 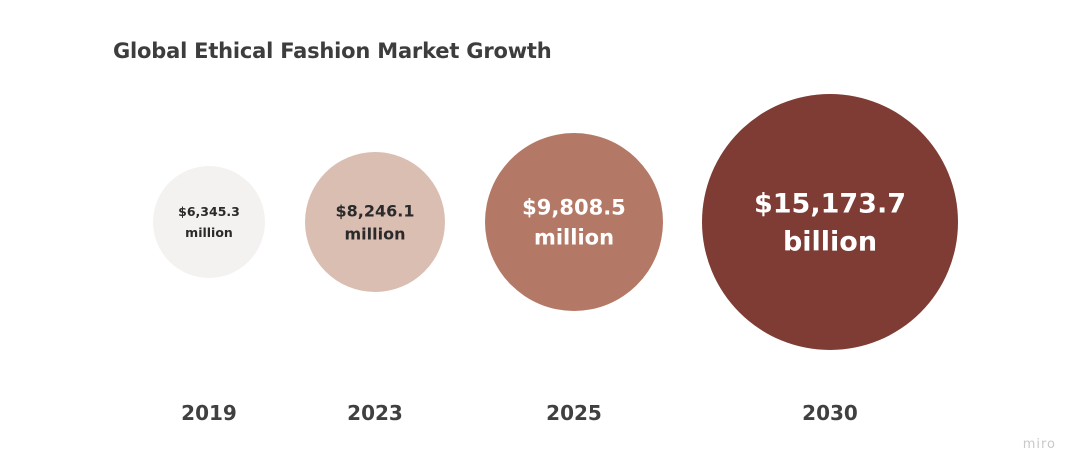 I want to click on bubble-2019, so click(x=209, y=222).